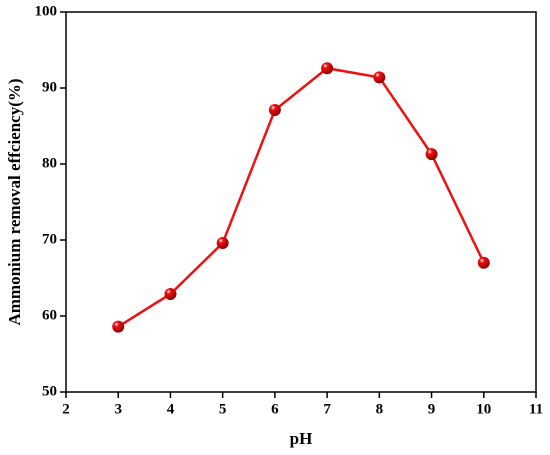 The width and height of the screenshot is (550, 455). What do you see at coordinates (49, 315) in the screenshot?
I see `y-tick-label: 60` at bounding box center [49, 315].